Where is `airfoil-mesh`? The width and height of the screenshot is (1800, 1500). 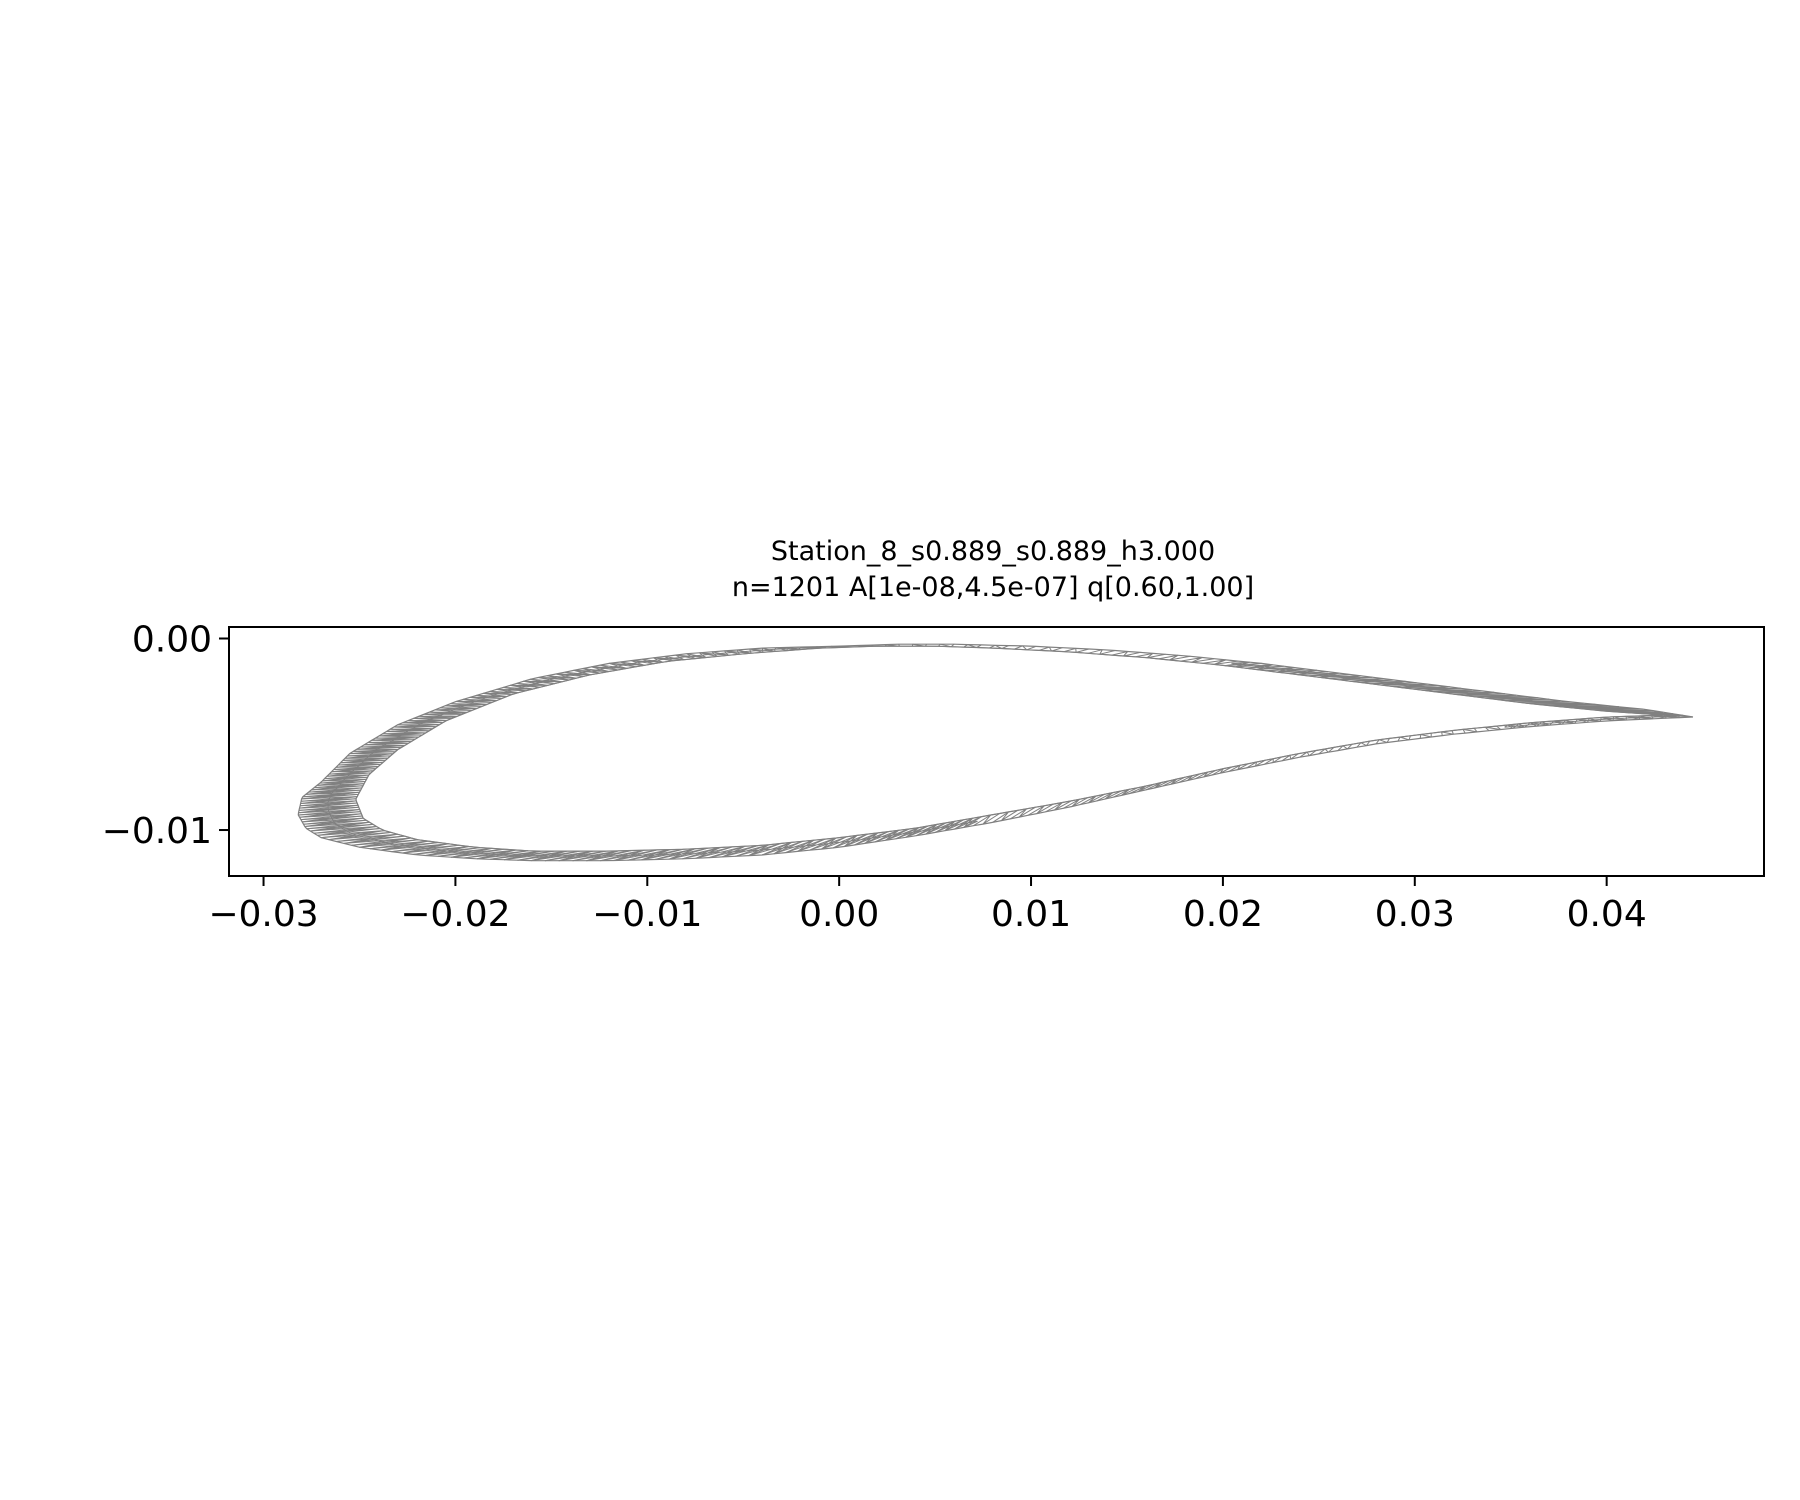
airfoil-mesh is located at coordinates (995, 752).